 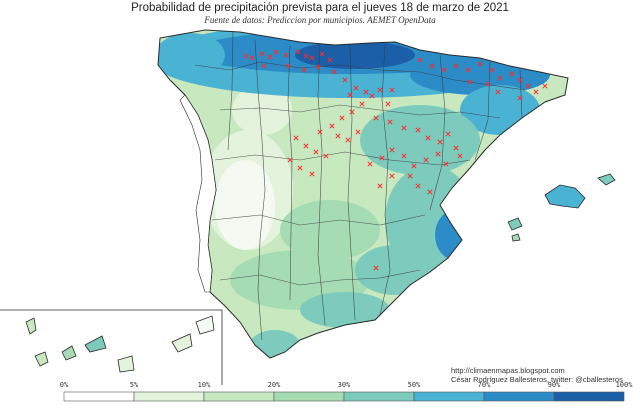 I want to click on credits-url: http://climaenmapas.blogspot.com, so click(x=508, y=370).